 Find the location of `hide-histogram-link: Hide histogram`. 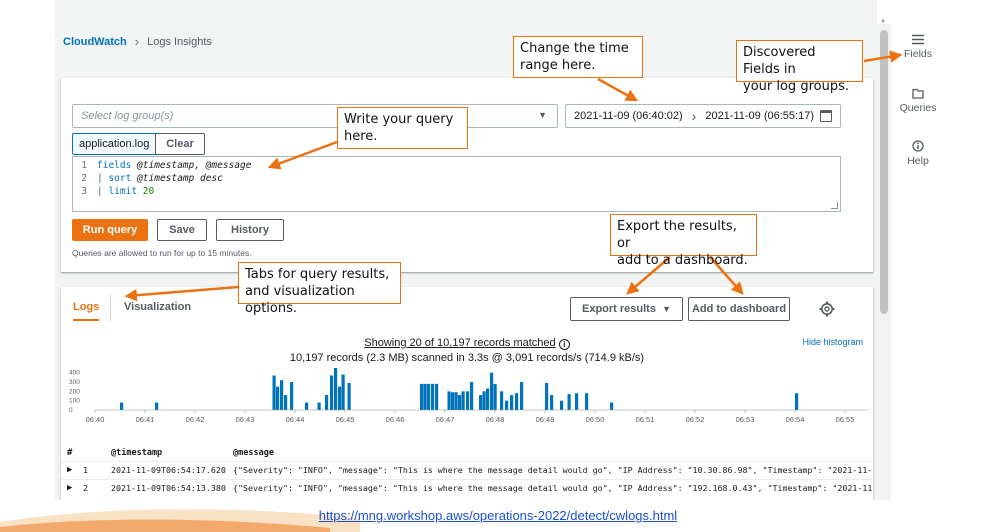

hide-histogram-link: Hide histogram is located at coordinates (832, 342).